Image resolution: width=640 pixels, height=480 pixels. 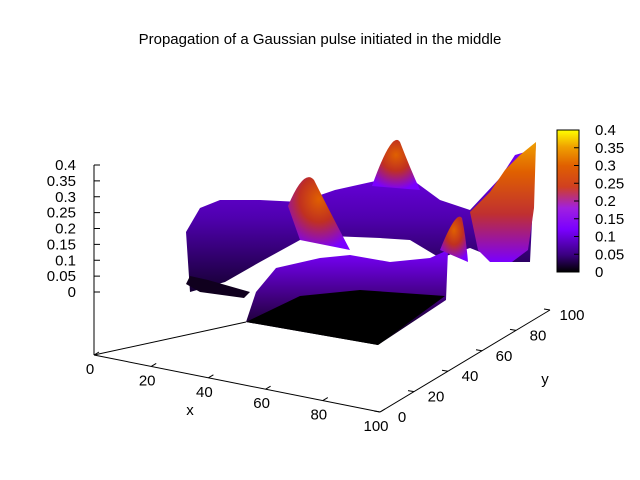 What do you see at coordinates (190, 410) in the screenshot?
I see `x-axis-label: x` at bounding box center [190, 410].